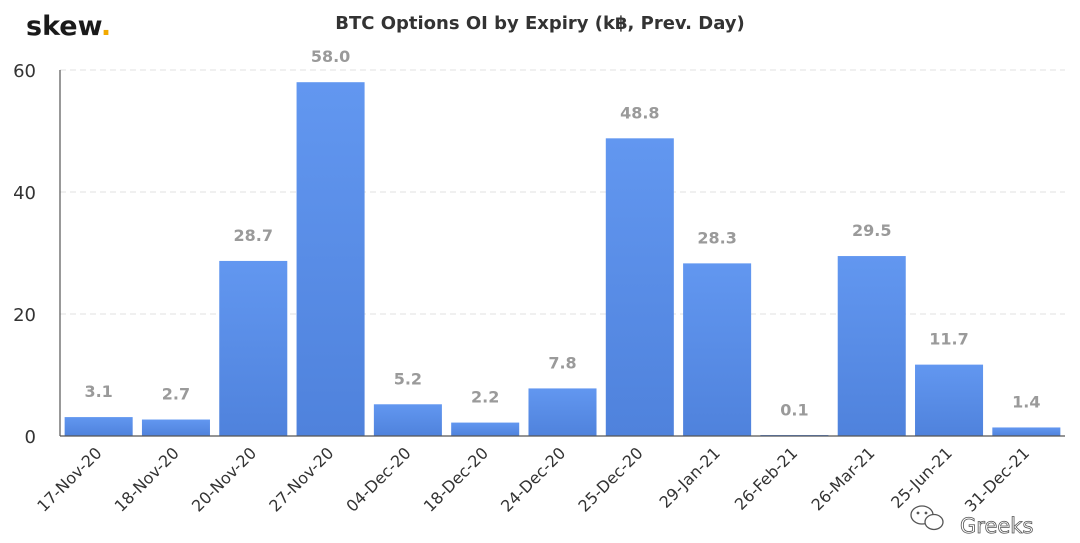 The width and height of the screenshot is (1080, 543). What do you see at coordinates (794, 409) in the screenshot?
I see `data-label: 0.1` at bounding box center [794, 409].